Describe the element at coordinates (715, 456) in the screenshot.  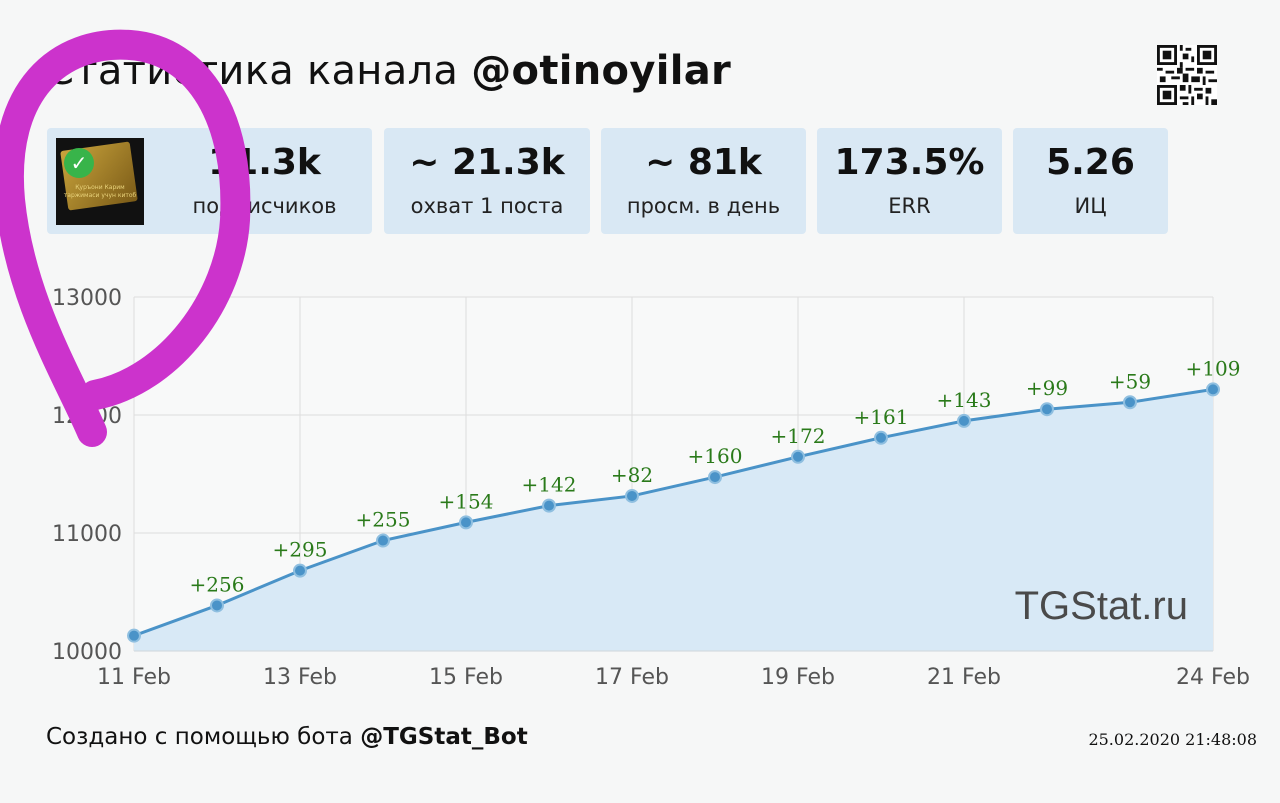
I see `gain-label: +160` at that location.